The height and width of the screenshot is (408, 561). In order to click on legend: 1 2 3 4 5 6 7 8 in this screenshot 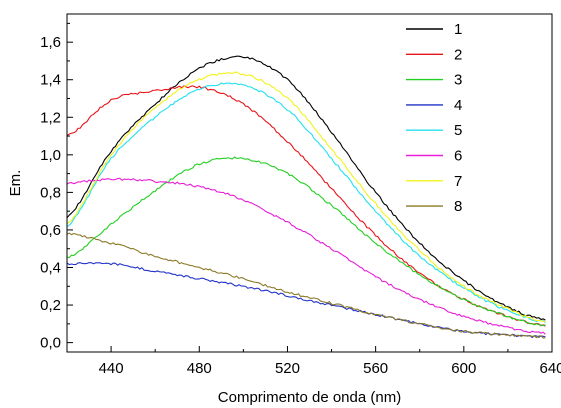, I will do `click(434, 118)`.